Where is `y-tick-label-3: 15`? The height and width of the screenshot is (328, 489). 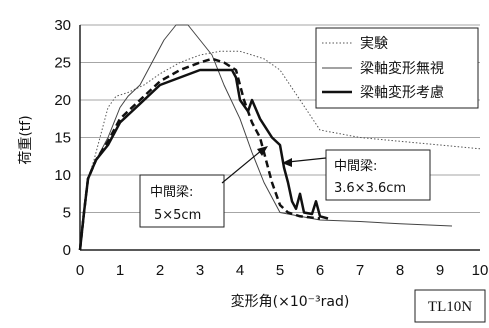
y-tick-label-3: 15 is located at coordinates (62, 138).